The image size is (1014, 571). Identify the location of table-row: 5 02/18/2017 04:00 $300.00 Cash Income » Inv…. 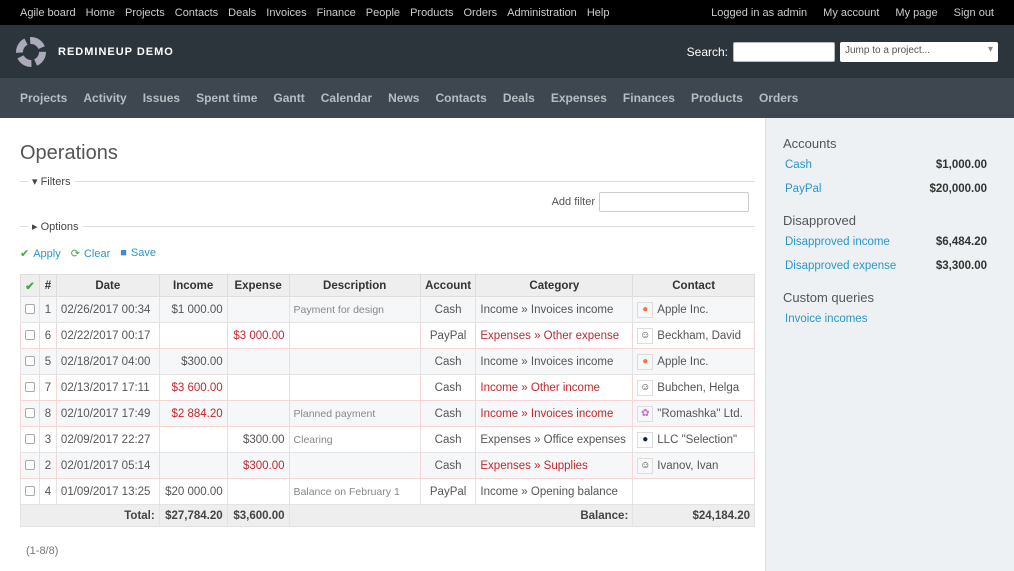
(387, 361).